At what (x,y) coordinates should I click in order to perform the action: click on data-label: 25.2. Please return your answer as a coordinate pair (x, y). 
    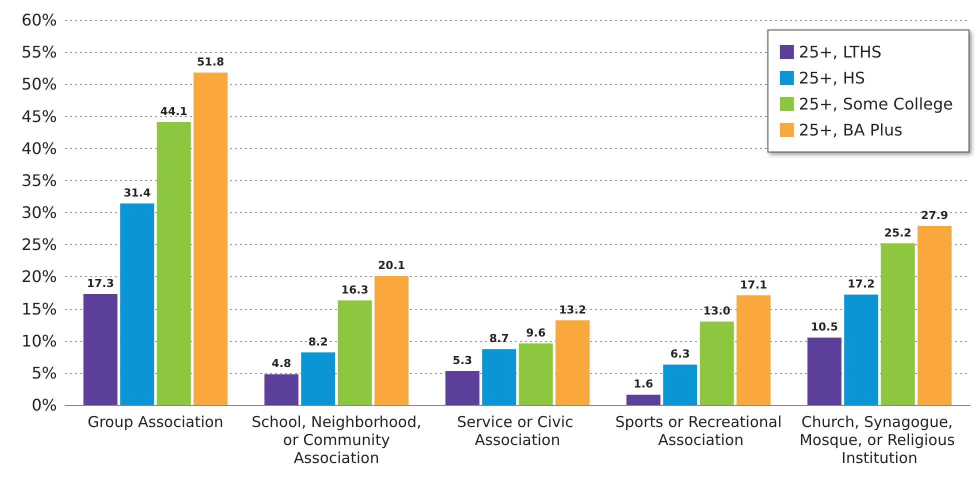
    Looking at the image, I should click on (898, 233).